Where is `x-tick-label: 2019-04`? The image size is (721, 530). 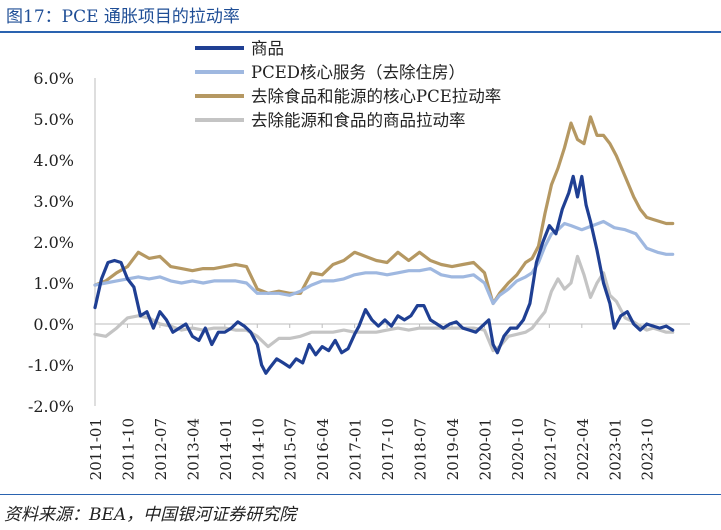 x-tick-label: 2019-04 is located at coordinates (453, 449).